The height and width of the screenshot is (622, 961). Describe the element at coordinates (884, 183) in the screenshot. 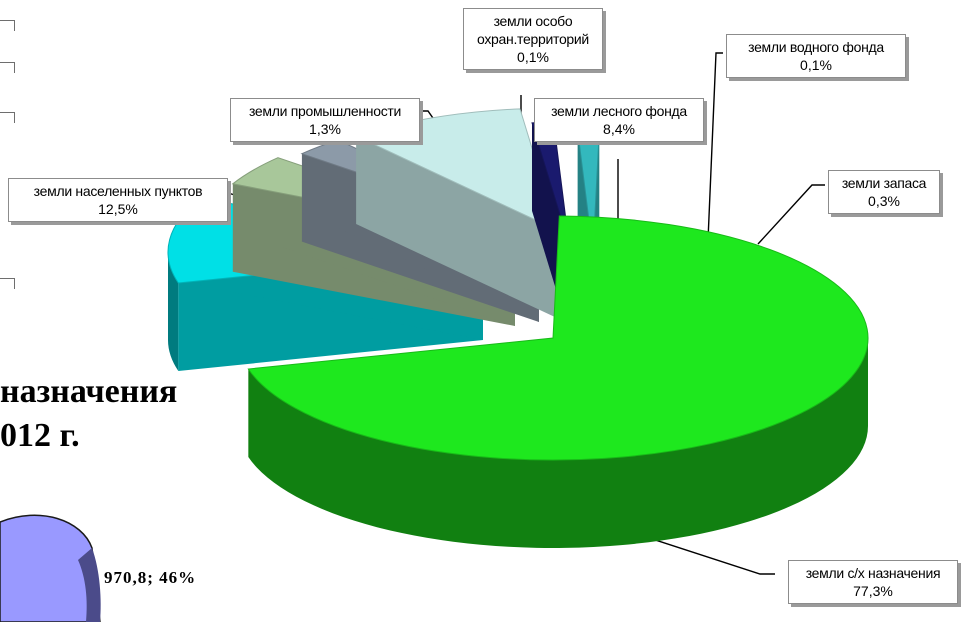

I see `data-label-name: земли запаса` at that location.